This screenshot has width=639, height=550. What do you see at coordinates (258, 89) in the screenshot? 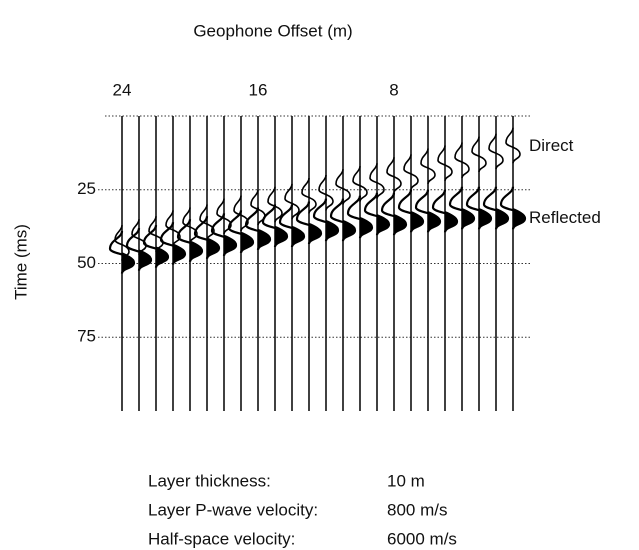
I see `x-tick-label: 16` at bounding box center [258, 89].